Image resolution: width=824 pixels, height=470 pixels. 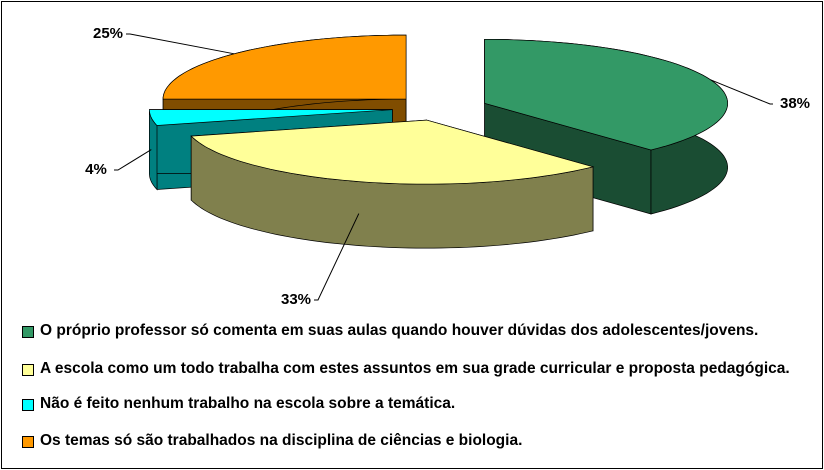 I want to click on data-label: 38%, so click(x=795, y=103).